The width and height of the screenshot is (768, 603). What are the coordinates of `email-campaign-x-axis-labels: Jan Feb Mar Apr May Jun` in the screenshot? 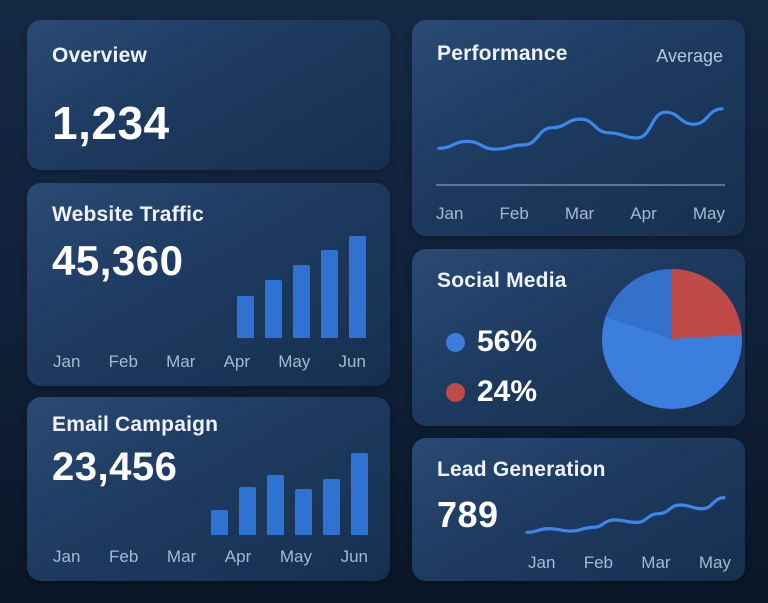 It's located at (210, 557).